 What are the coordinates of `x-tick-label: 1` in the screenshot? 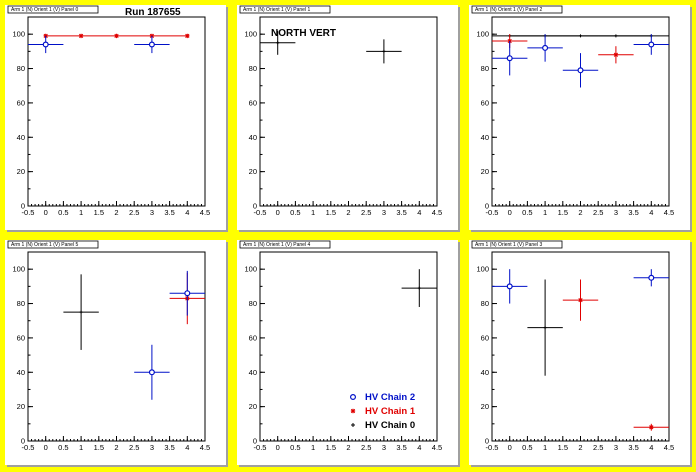 It's located at (313, 212).